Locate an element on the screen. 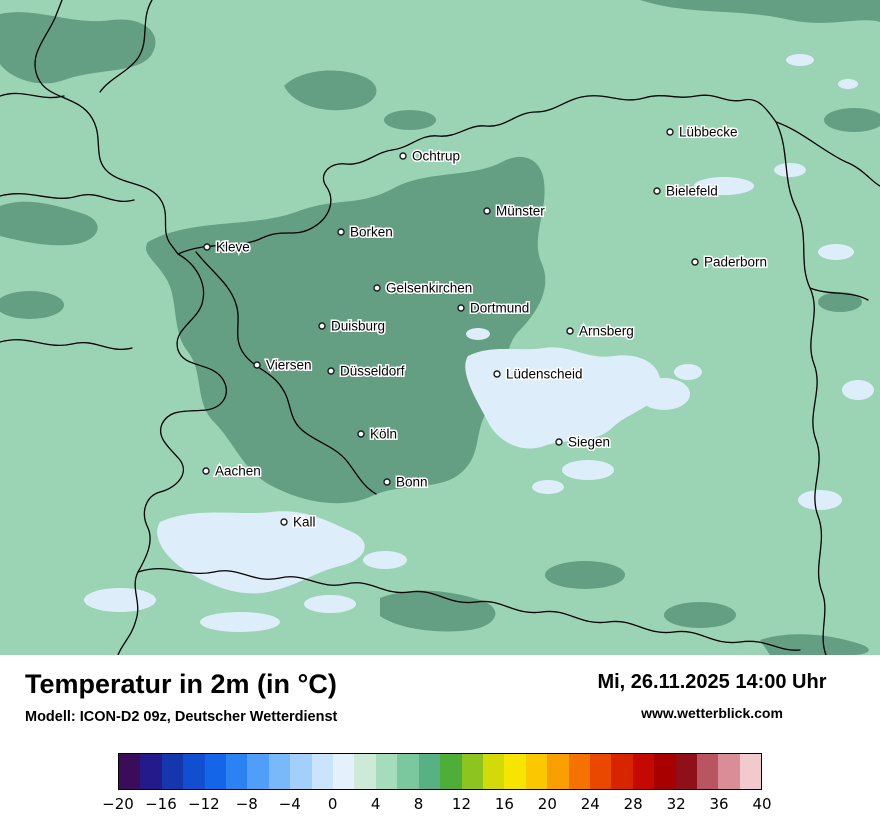 This screenshot has height=830, width=880. city-label: Kall is located at coordinates (304, 522).